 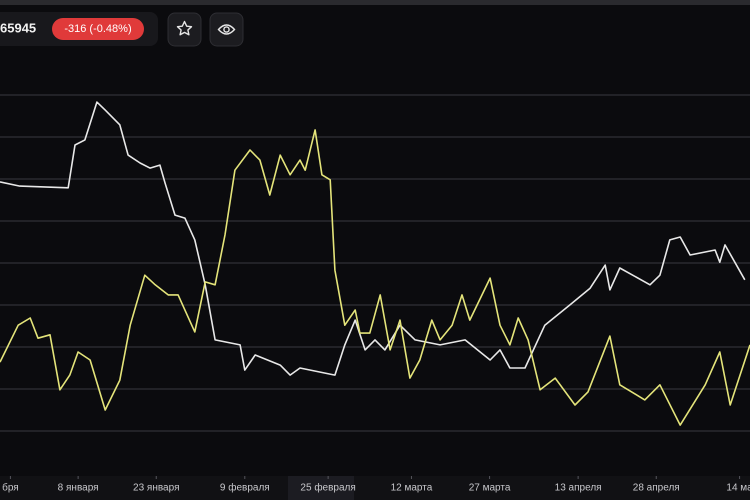 What do you see at coordinates (375, 2) in the screenshot?
I see `top-strip` at bounding box center [375, 2].